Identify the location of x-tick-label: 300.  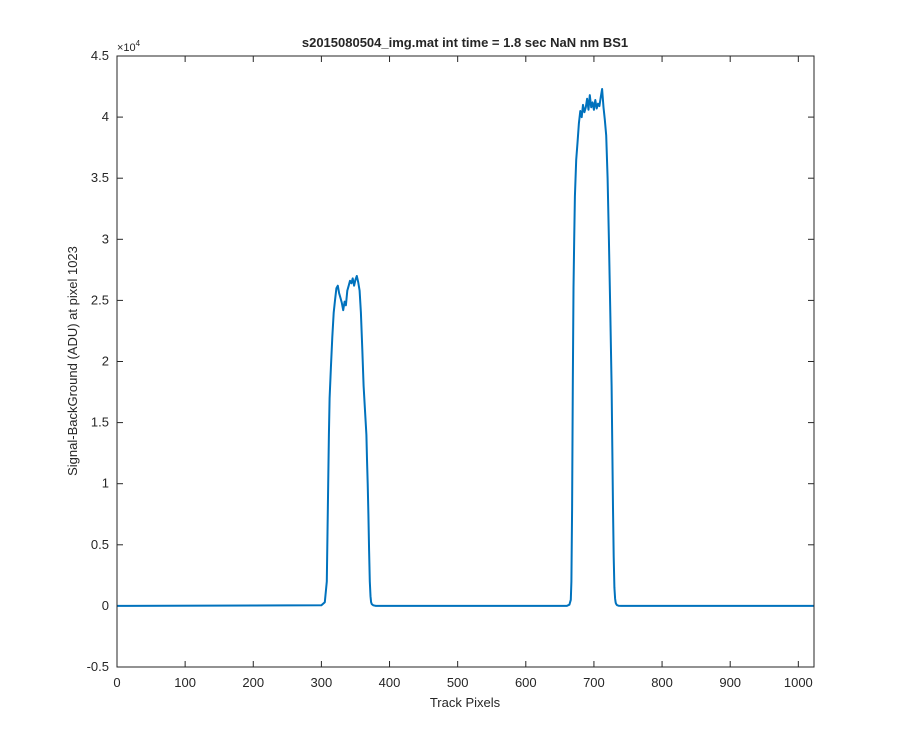
(322, 682).